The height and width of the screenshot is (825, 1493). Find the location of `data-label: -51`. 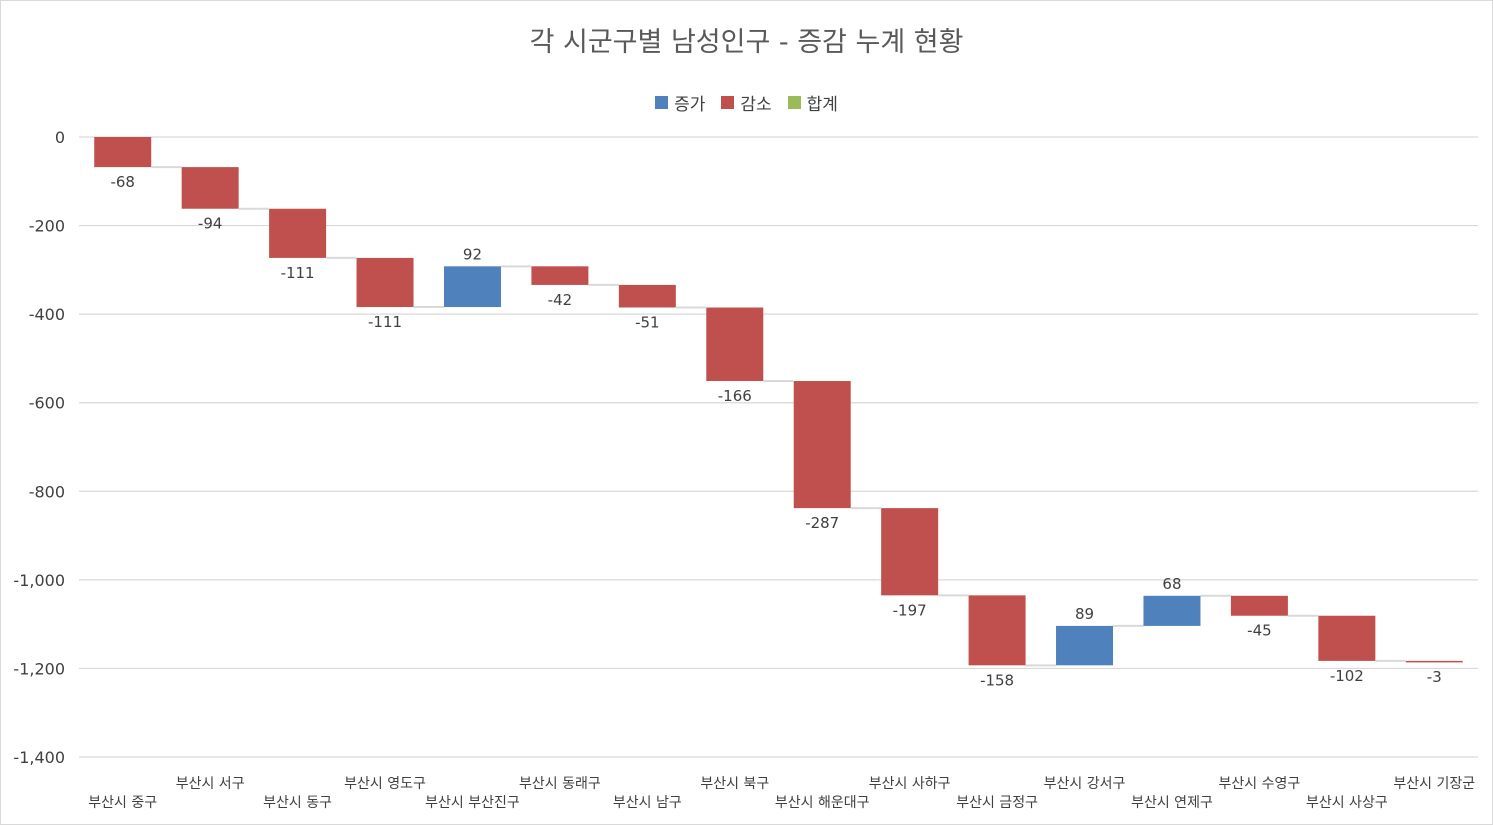

data-label: -51 is located at coordinates (647, 323).